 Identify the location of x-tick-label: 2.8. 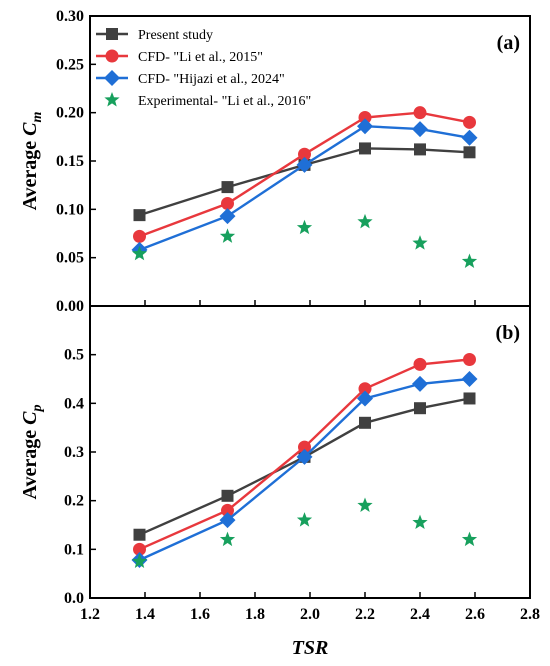
(530, 614).